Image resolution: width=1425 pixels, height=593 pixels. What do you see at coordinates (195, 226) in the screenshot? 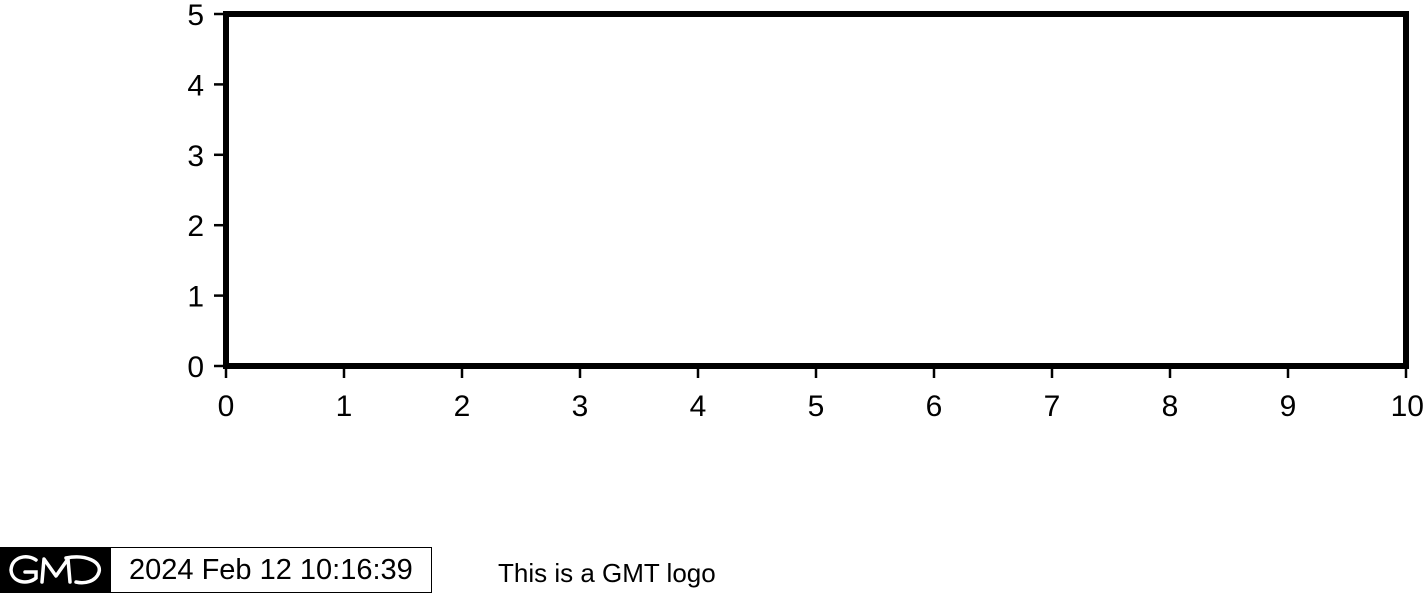
I see `y-tick-label: 2` at bounding box center [195, 226].